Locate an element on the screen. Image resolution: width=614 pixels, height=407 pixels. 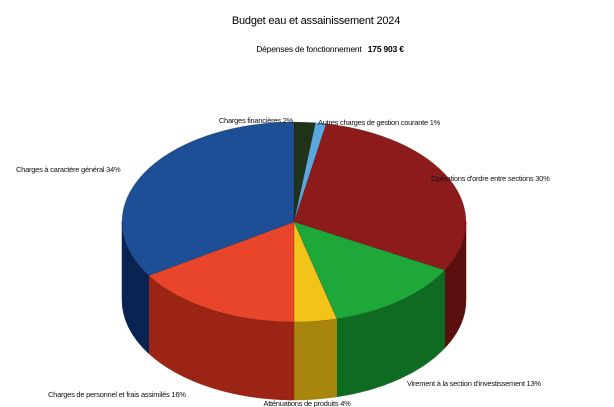
chart-subtitle: Dépenses de fonctionnement 175 903 € is located at coordinates (330, 49).